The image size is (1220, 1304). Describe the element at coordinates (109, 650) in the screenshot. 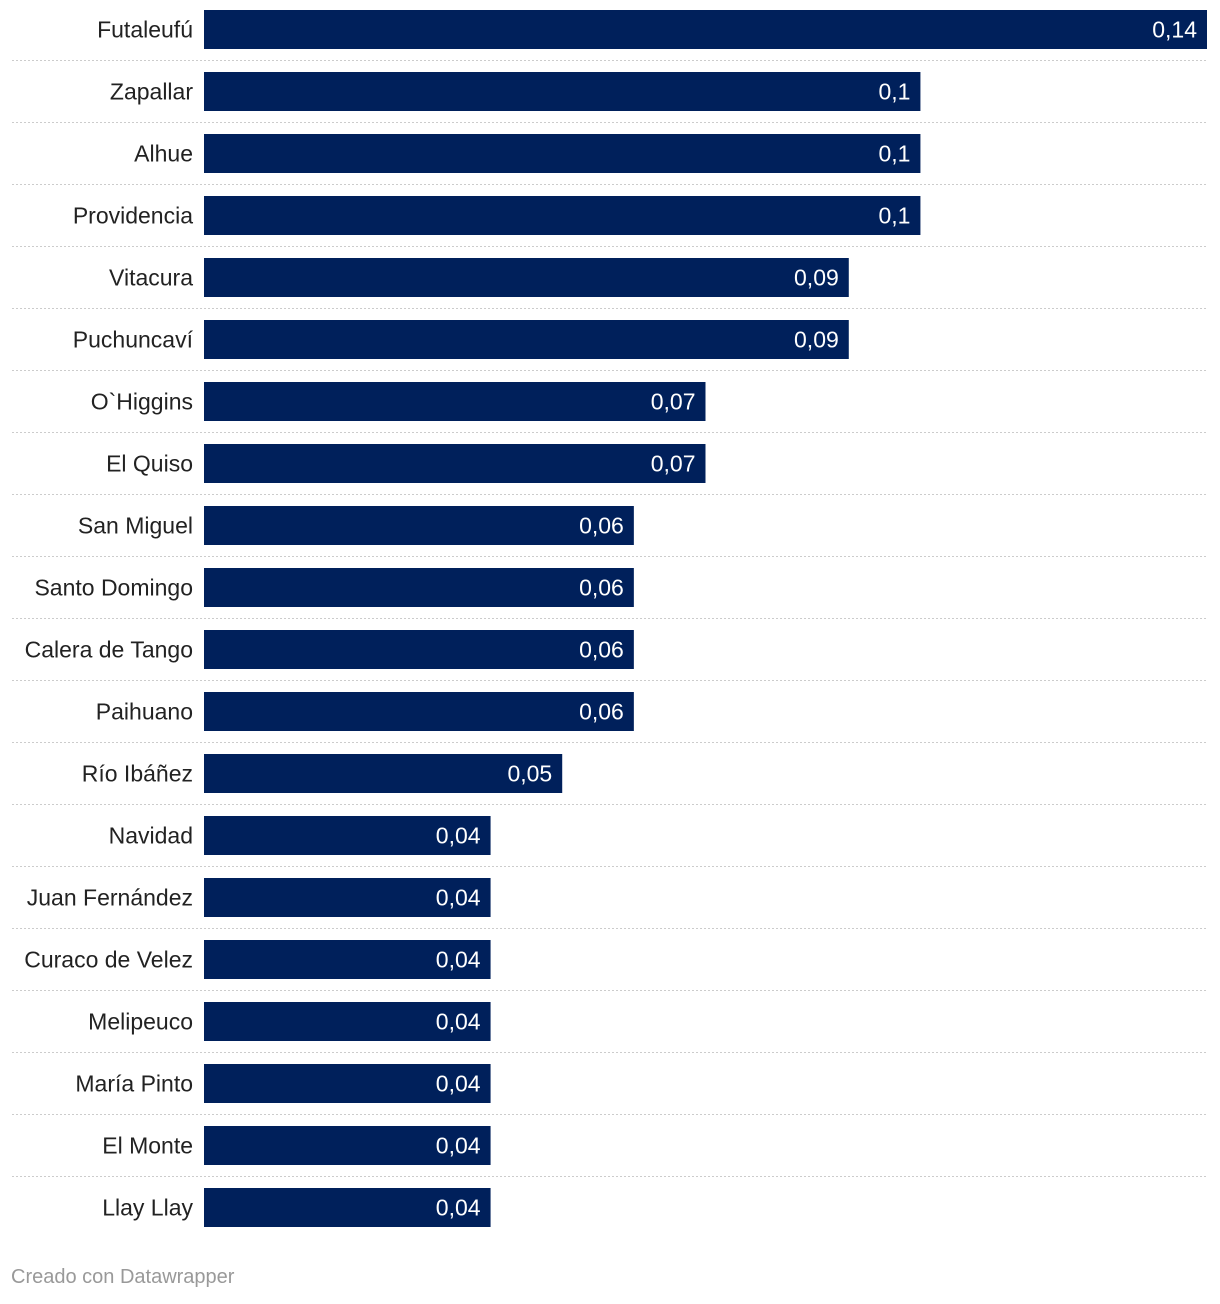

I see `row-label: Calera de Tango` at that location.